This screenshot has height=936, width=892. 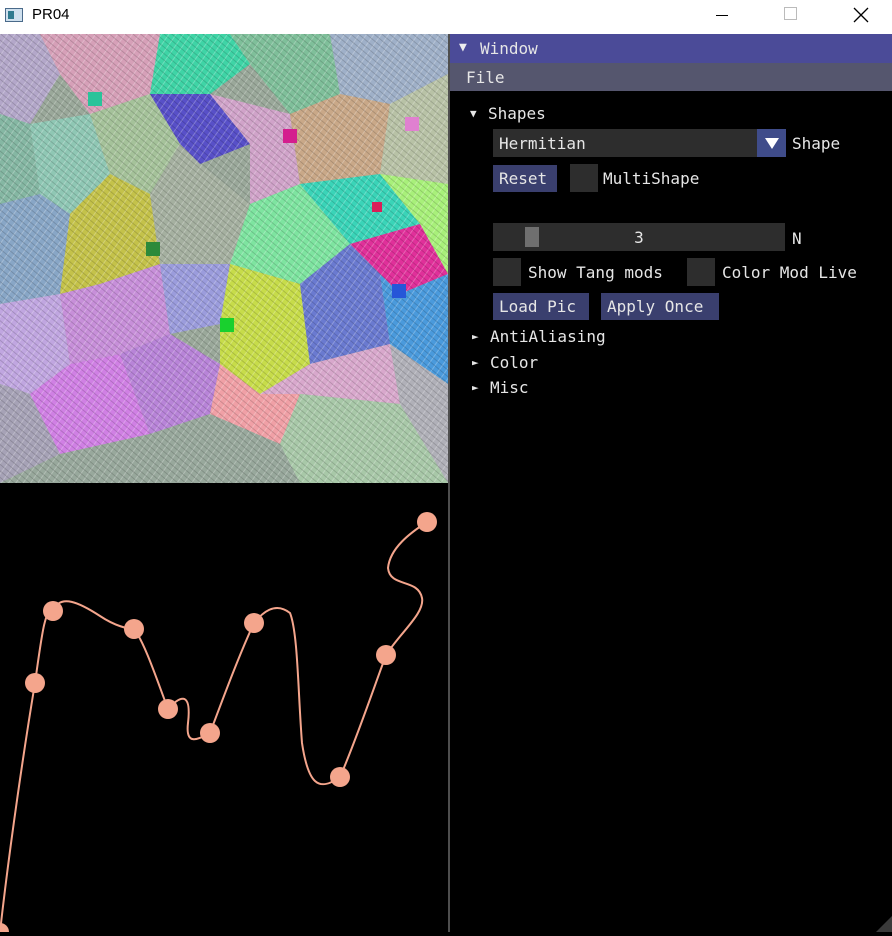 I want to click on show-tang-checkbox, so click(x=507, y=272).